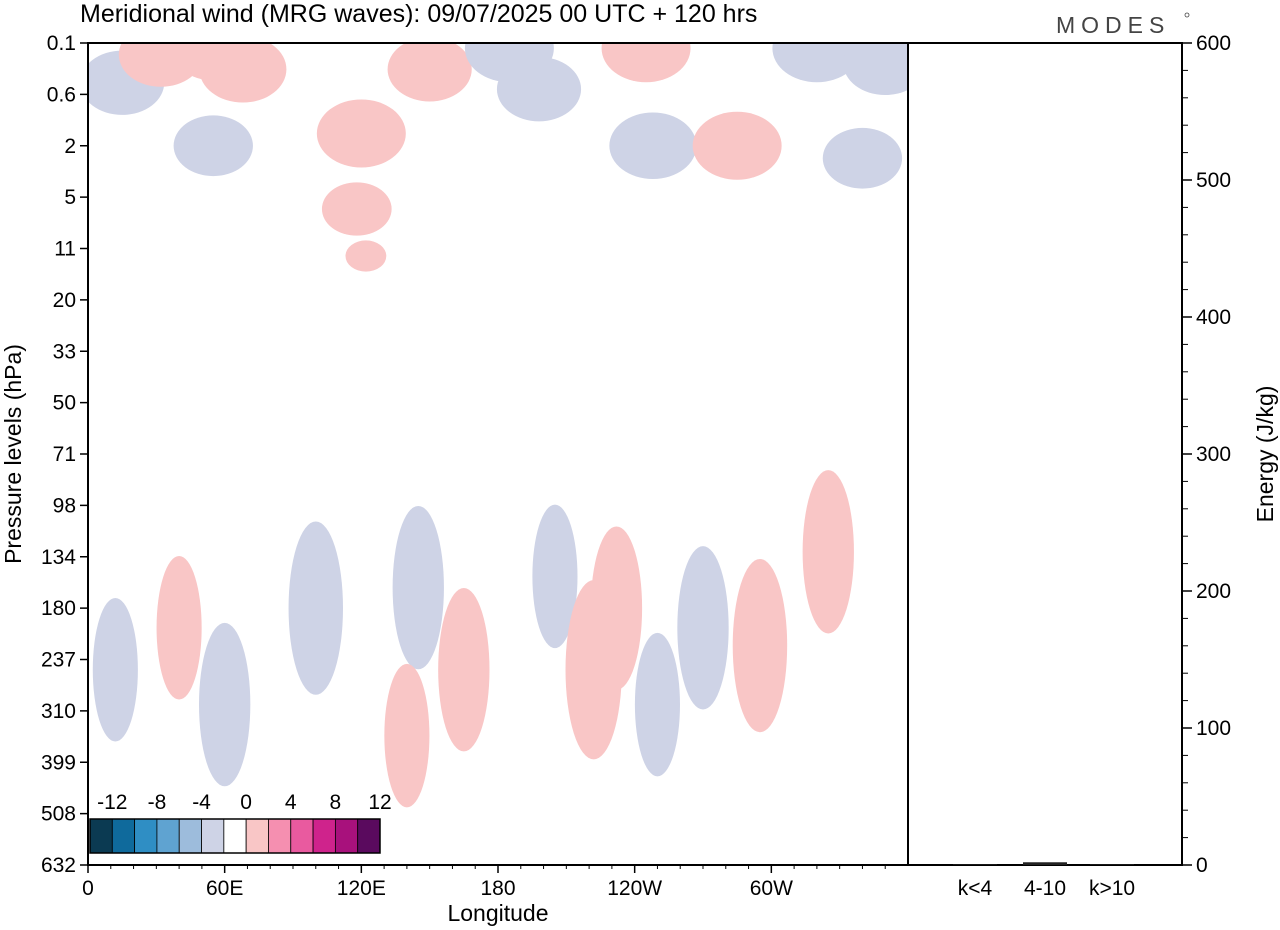 The width and height of the screenshot is (1280, 930). Describe the element at coordinates (13, 454) in the screenshot. I see `y-axis-label: Pressure levels (hPa)` at that location.